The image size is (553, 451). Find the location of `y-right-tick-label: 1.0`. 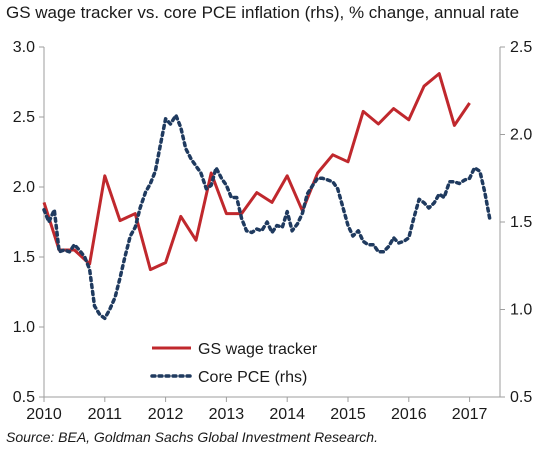

y-right-tick-label: 1.0 is located at coordinates (521, 310).